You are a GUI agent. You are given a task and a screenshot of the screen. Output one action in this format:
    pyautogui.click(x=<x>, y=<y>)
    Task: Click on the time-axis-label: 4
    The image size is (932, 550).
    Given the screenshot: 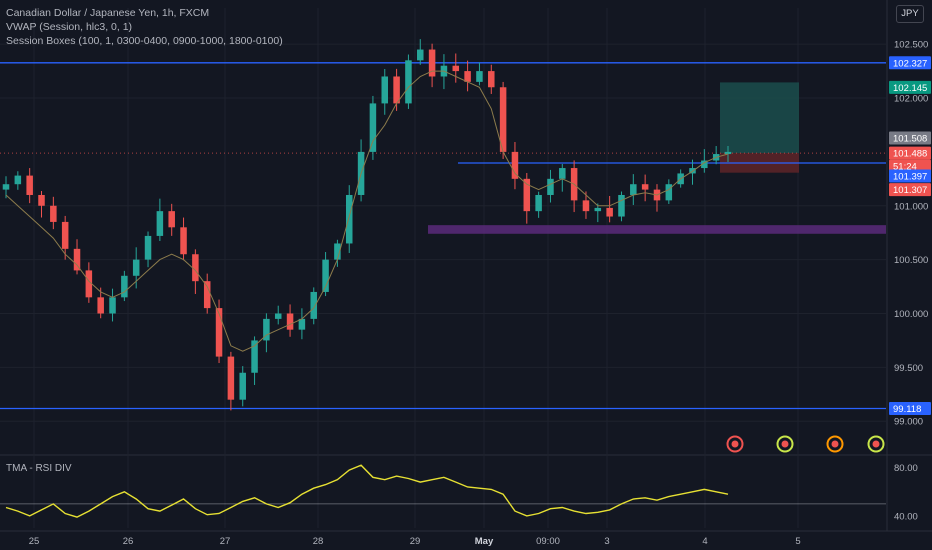 What is the action you would take?
    pyautogui.click(x=704, y=541)
    